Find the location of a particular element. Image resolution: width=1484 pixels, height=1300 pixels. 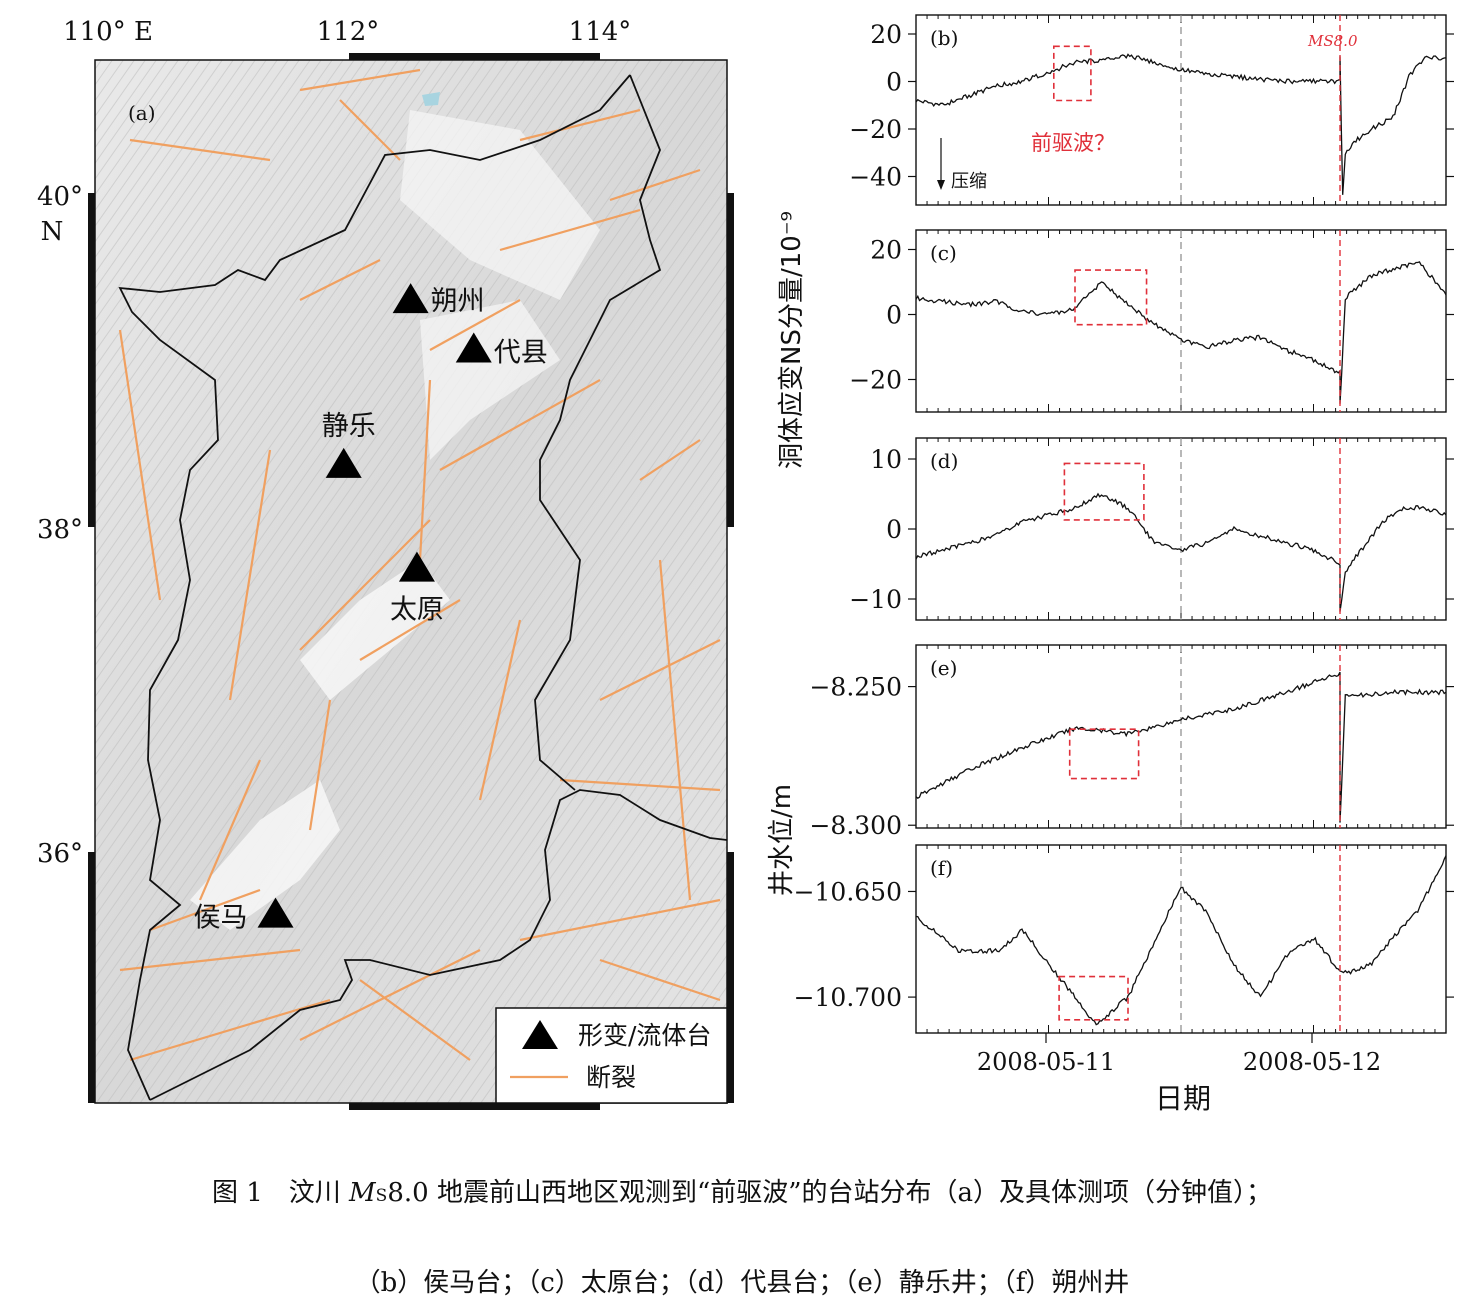

strain-axis-label: 洞体应变NS分量/10⁻⁹ is located at coordinates (792, 340).